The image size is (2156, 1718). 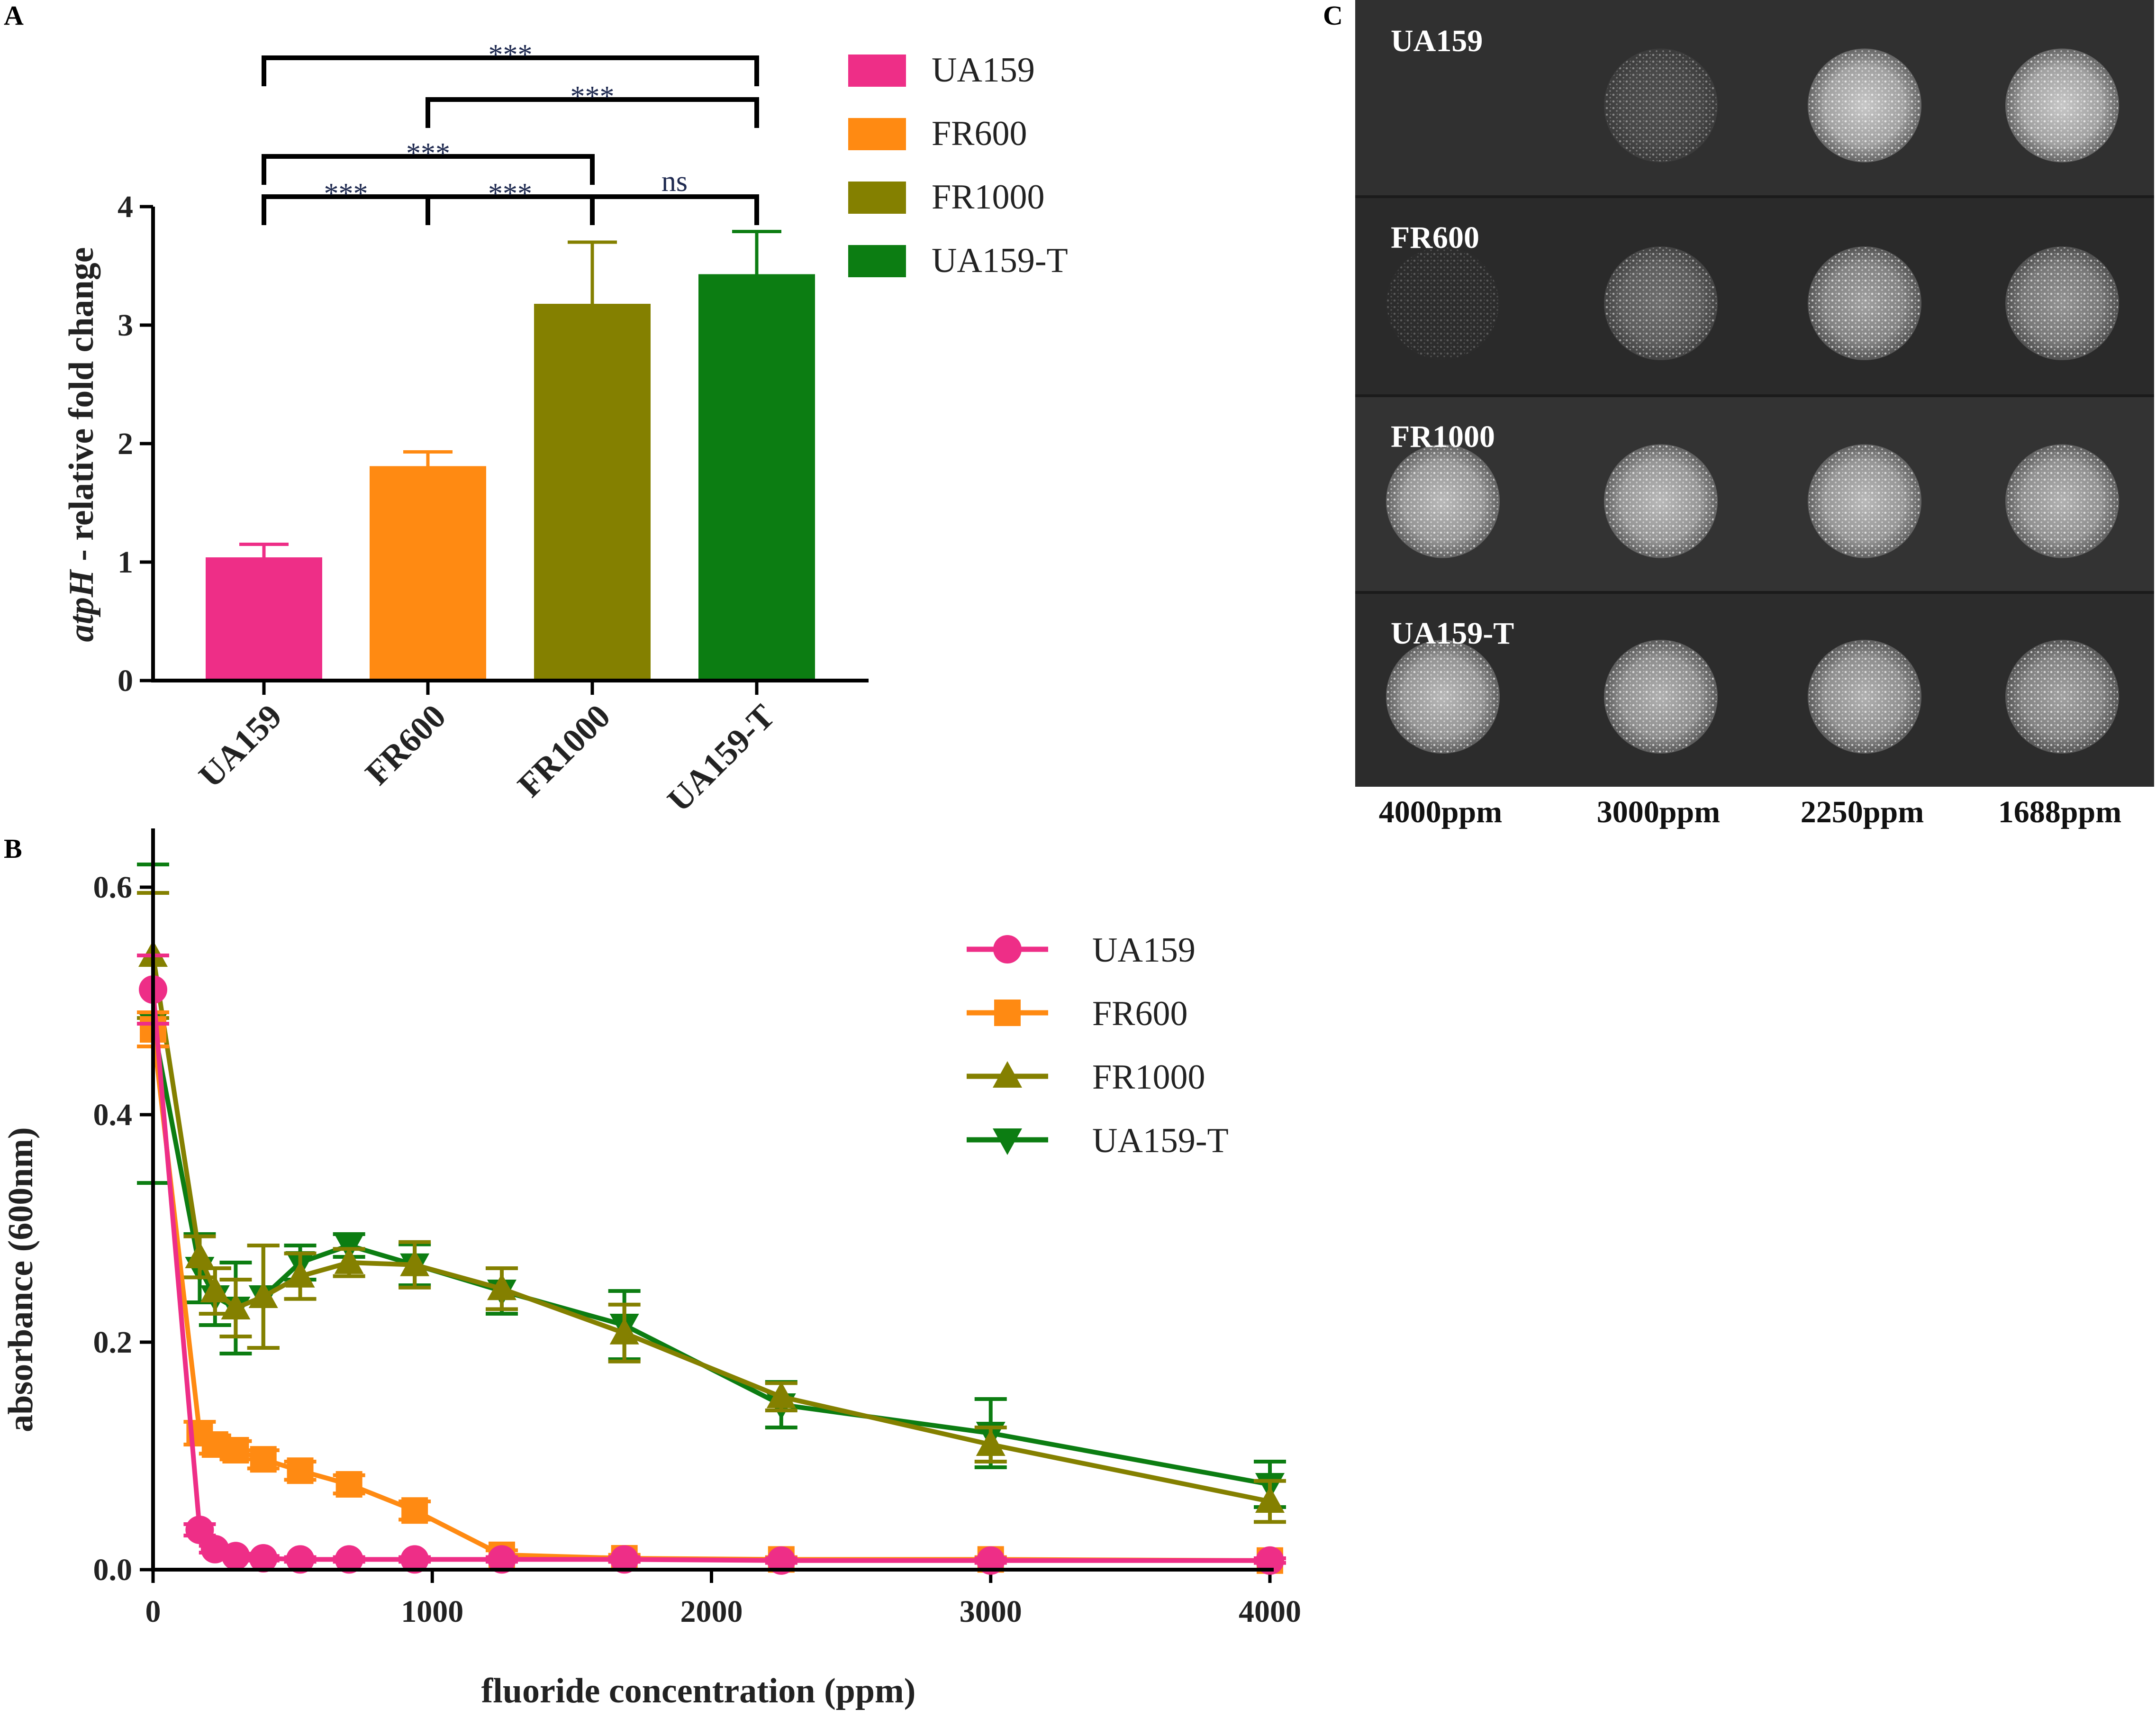 I want to click on legend-marker-UA159, so click(x=1008, y=949).